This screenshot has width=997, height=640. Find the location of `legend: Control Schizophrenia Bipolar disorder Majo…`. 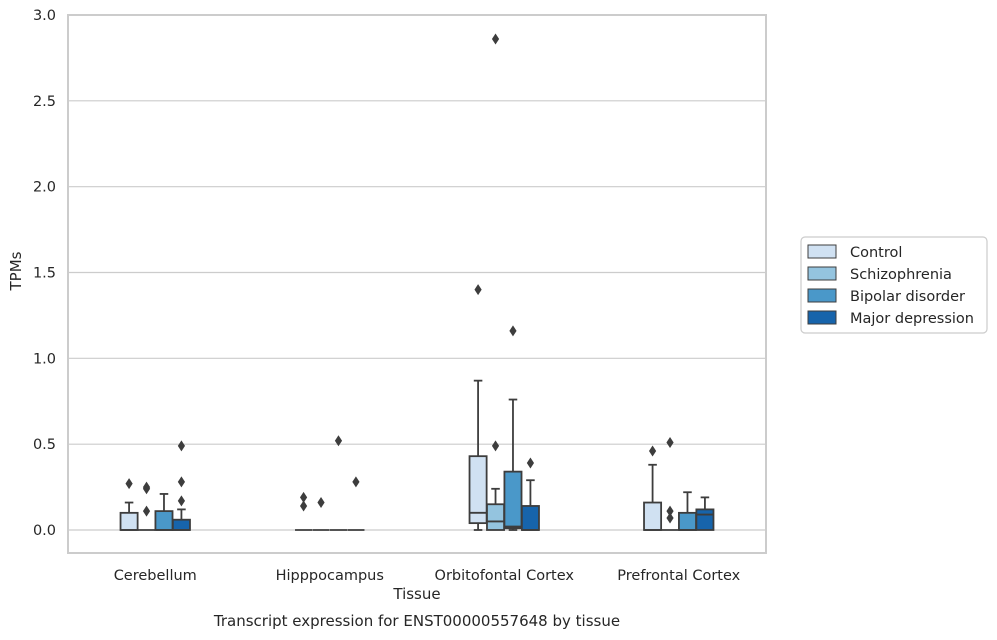

legend: Control Schizophrenia Bipolar disorder Majo… is located at coordinates (894, 285).